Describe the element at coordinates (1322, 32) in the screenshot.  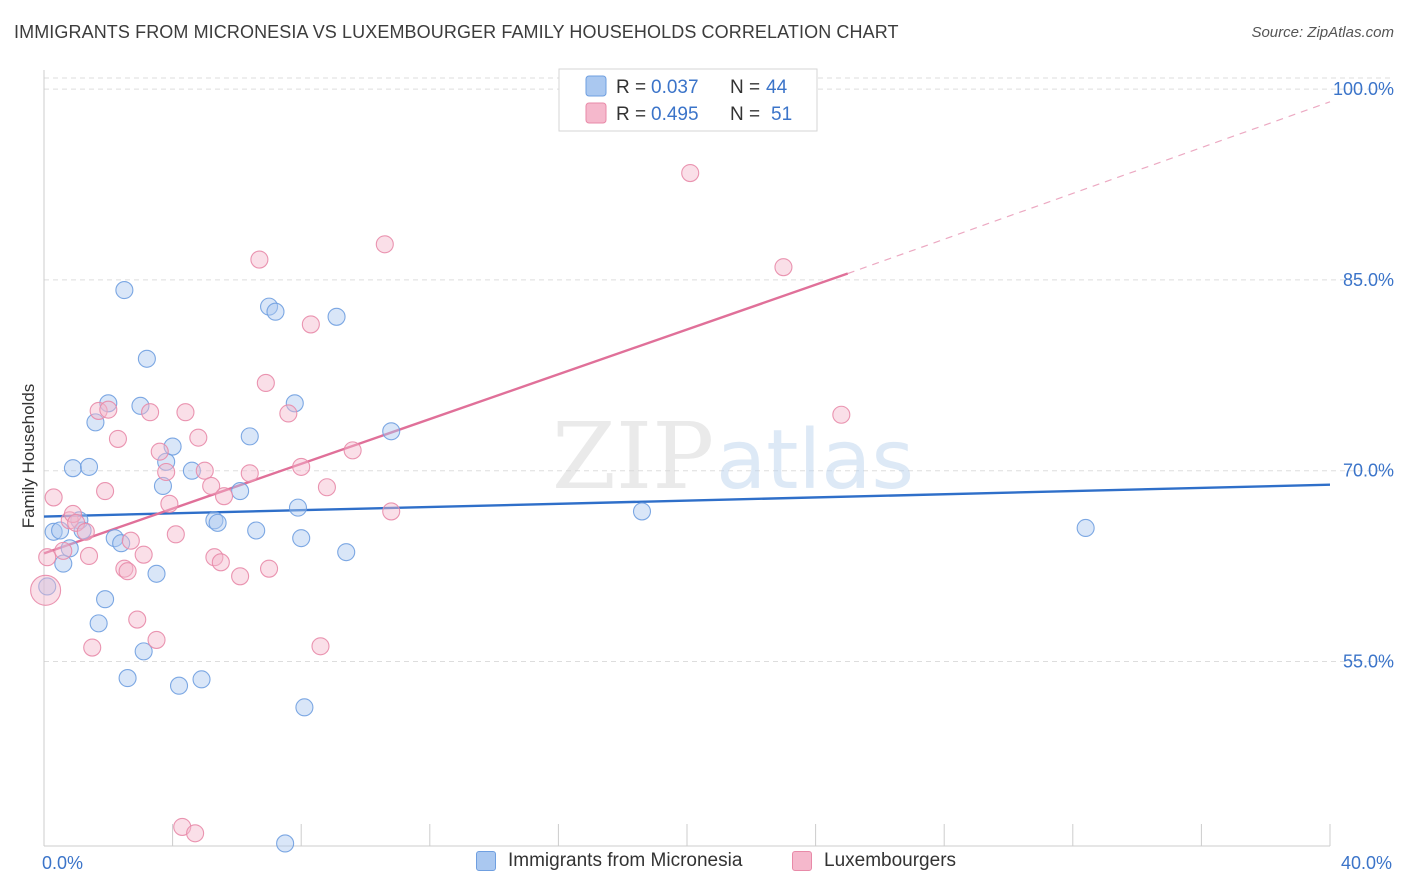
I see `chart-source: Source: ZipAtlas.com` at that location.